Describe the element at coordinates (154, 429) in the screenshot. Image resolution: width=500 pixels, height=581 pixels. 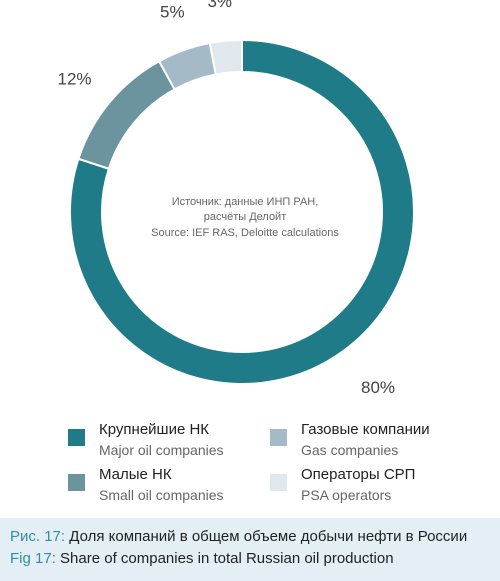
I see `legend-label-major-ru: Крупнейшие НК` at that location.